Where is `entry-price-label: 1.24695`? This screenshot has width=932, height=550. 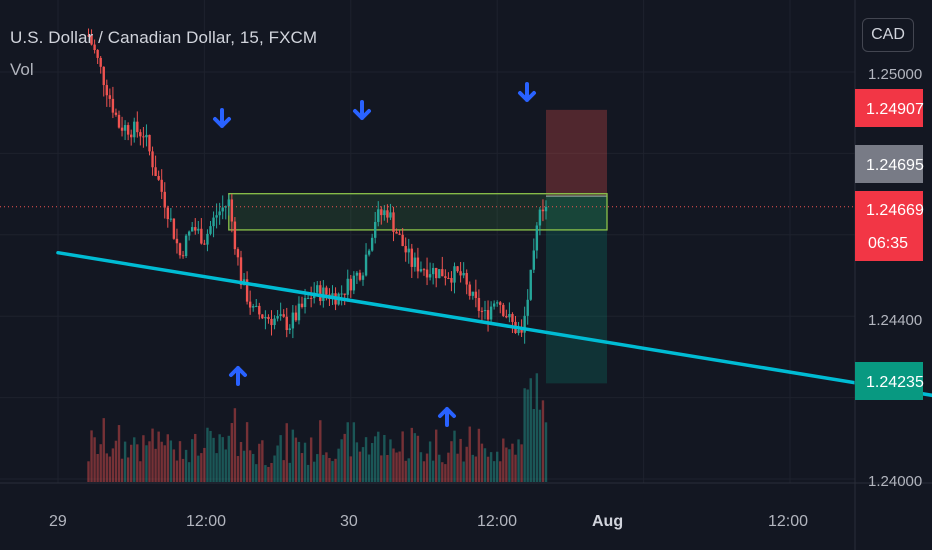 entry-price-label: 1.24695 is located at coordinates (895, 165).